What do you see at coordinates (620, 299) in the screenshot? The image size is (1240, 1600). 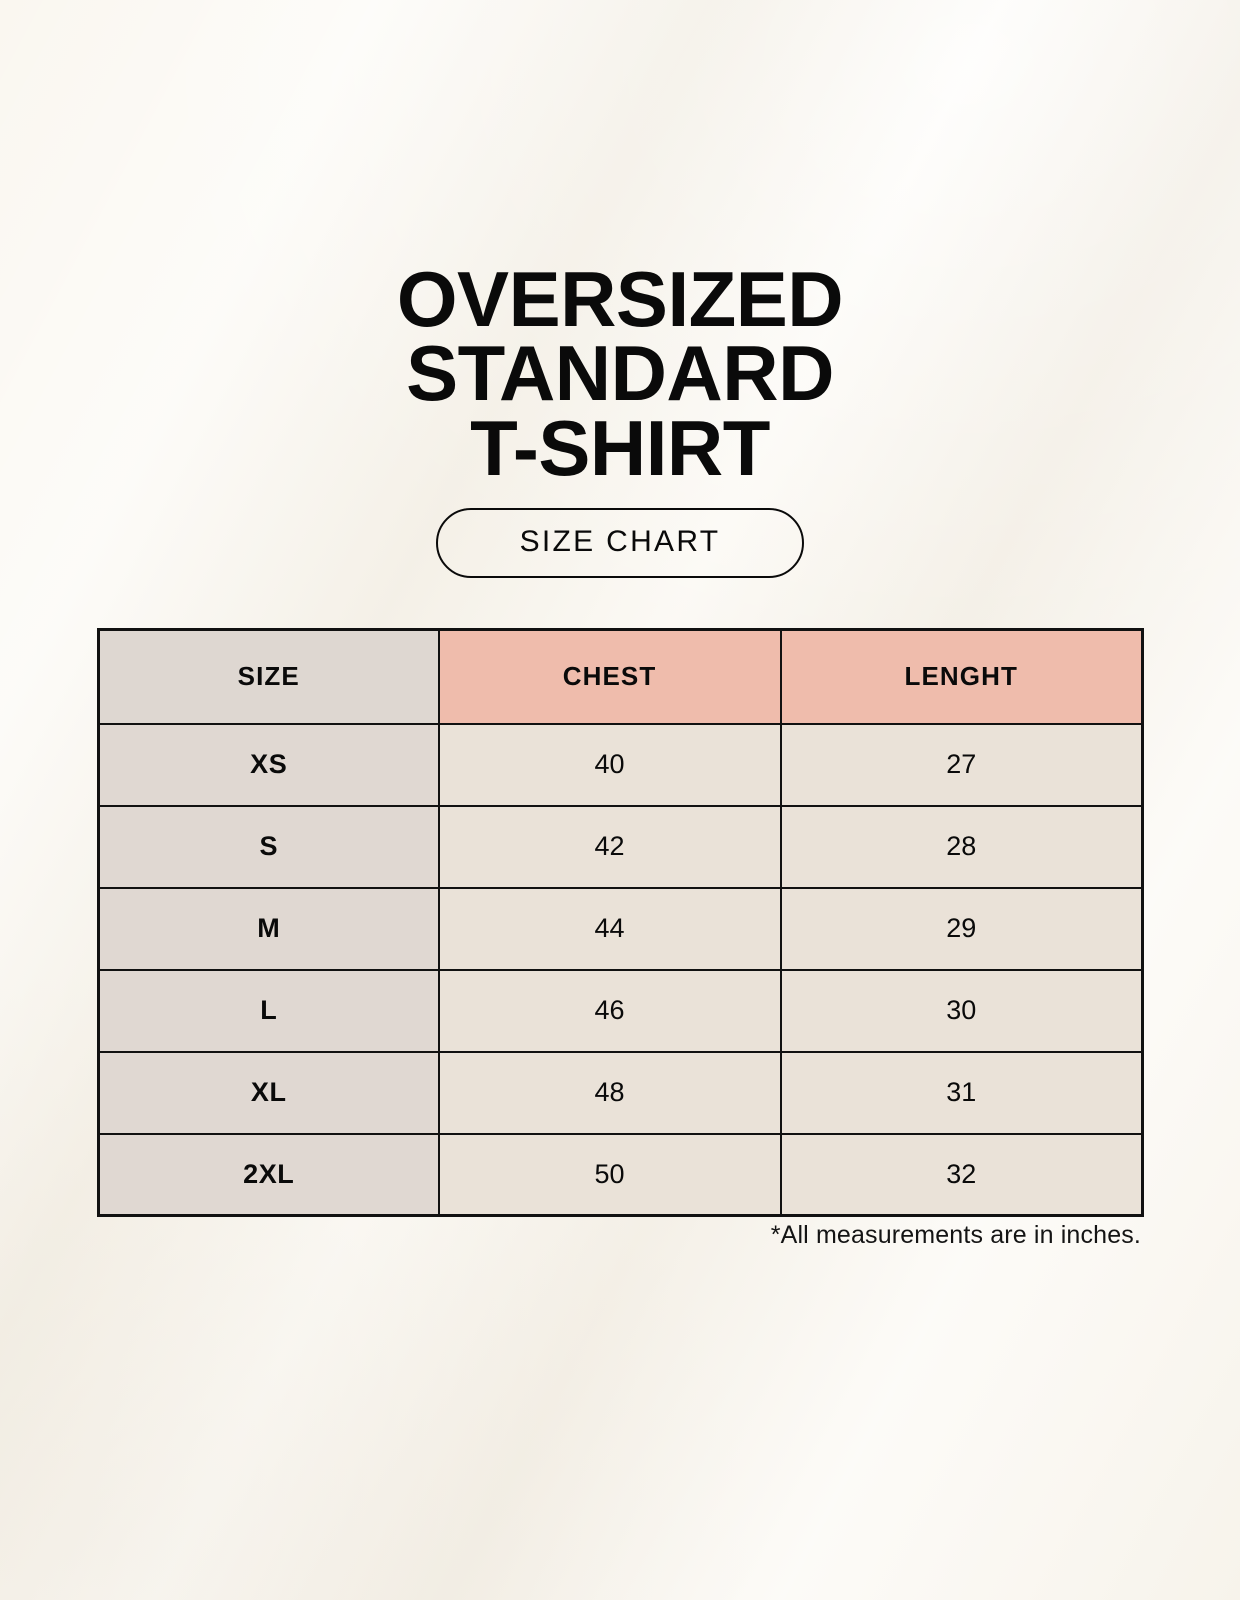 I see `title-line-1: OVERSIZED` at bounding box center [620, 299].